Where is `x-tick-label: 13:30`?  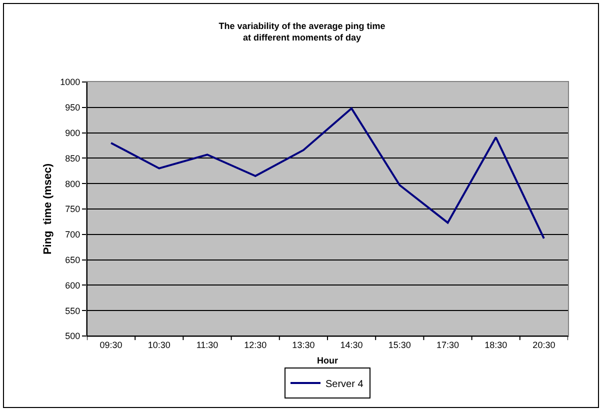
x-tick-label: 13:30 is located at coordinates (303, 345).